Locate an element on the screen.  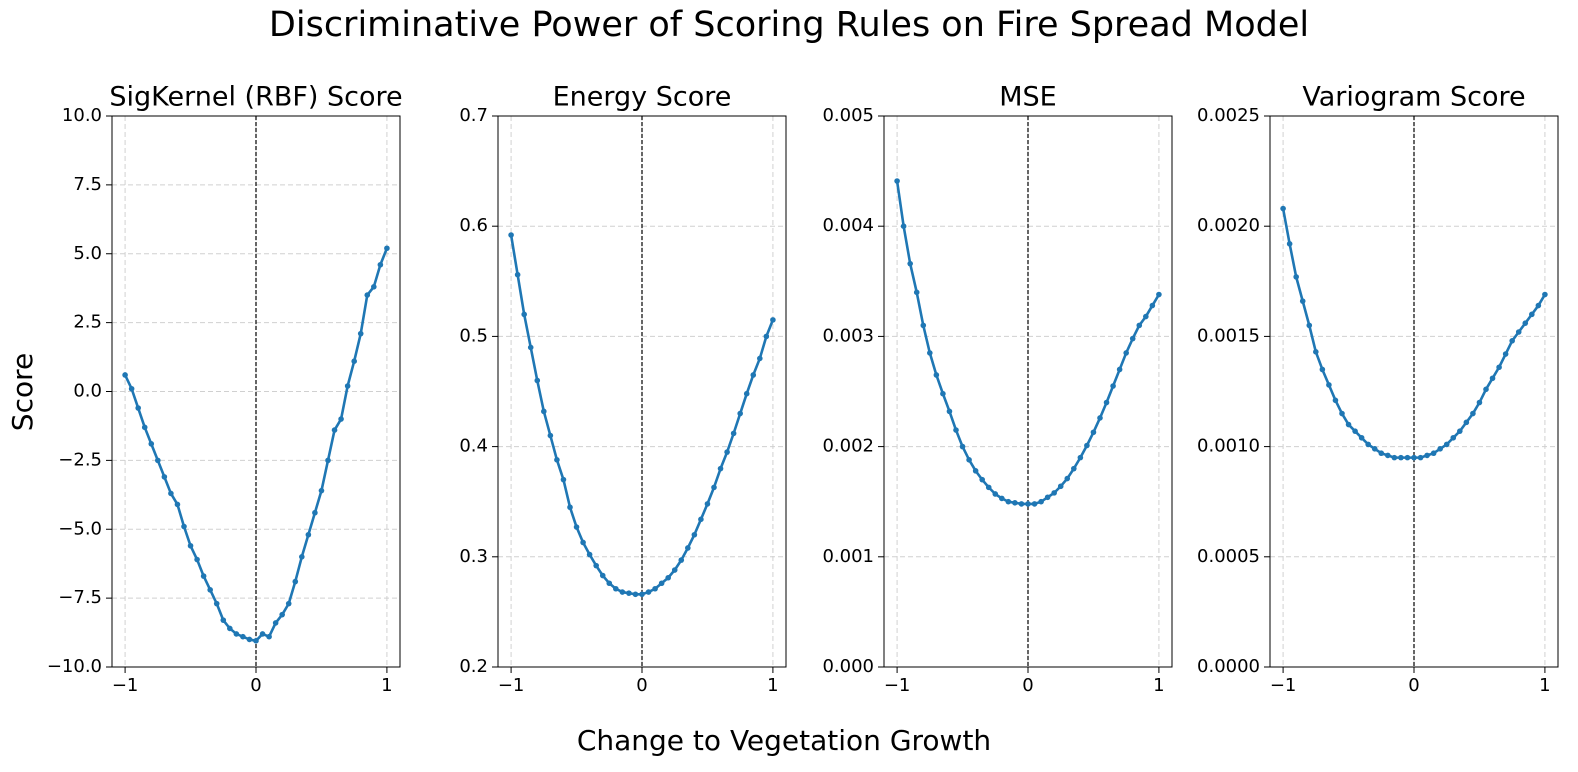
y-tick-label: 10.0 is located at coordinates (82, 115).